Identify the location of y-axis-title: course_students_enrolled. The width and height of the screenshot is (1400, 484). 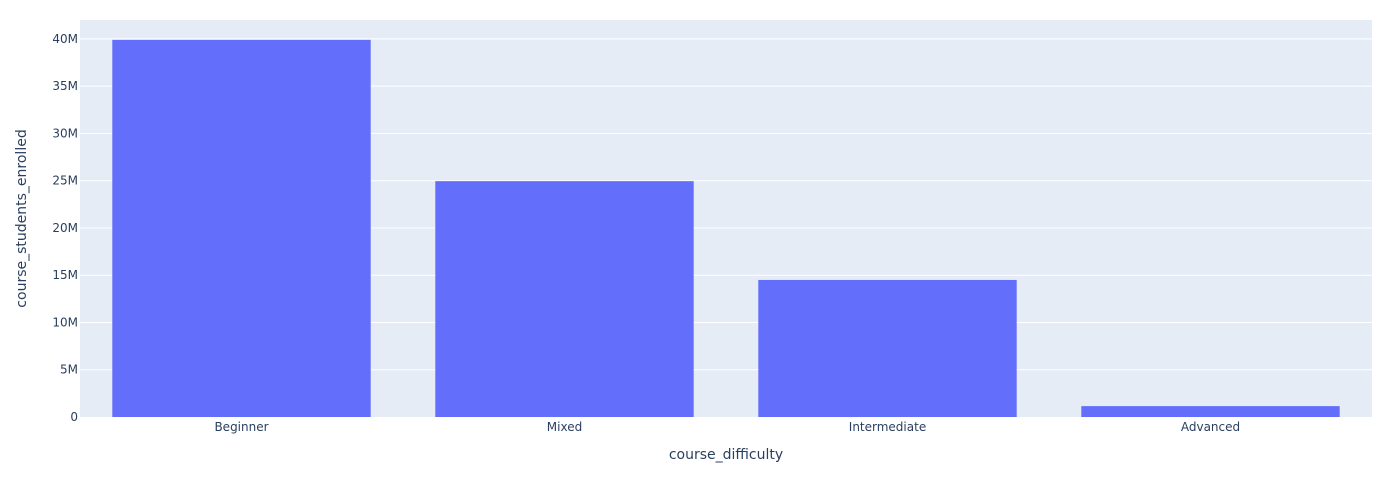
(22, 218).